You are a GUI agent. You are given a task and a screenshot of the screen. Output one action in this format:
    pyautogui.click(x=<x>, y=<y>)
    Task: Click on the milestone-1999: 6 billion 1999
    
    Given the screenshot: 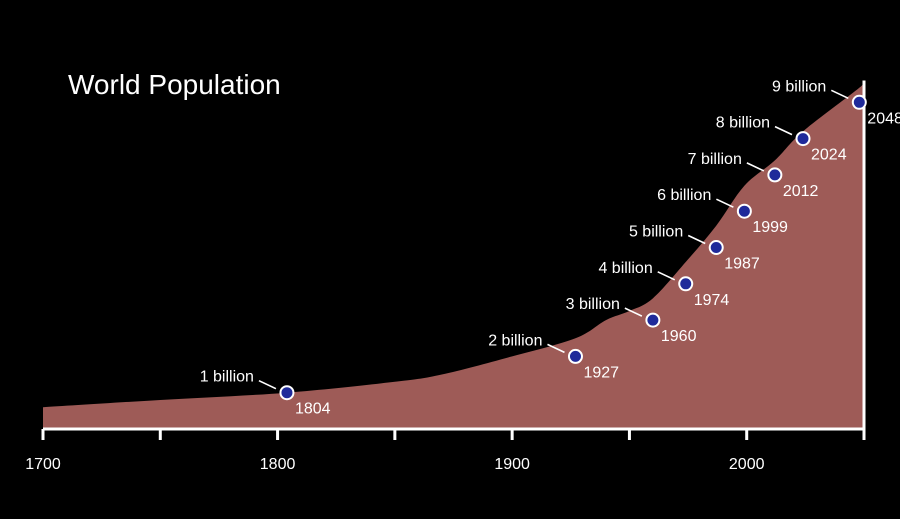 What is the action you would take?
    pyautogui.click(x=722, y=211)
    